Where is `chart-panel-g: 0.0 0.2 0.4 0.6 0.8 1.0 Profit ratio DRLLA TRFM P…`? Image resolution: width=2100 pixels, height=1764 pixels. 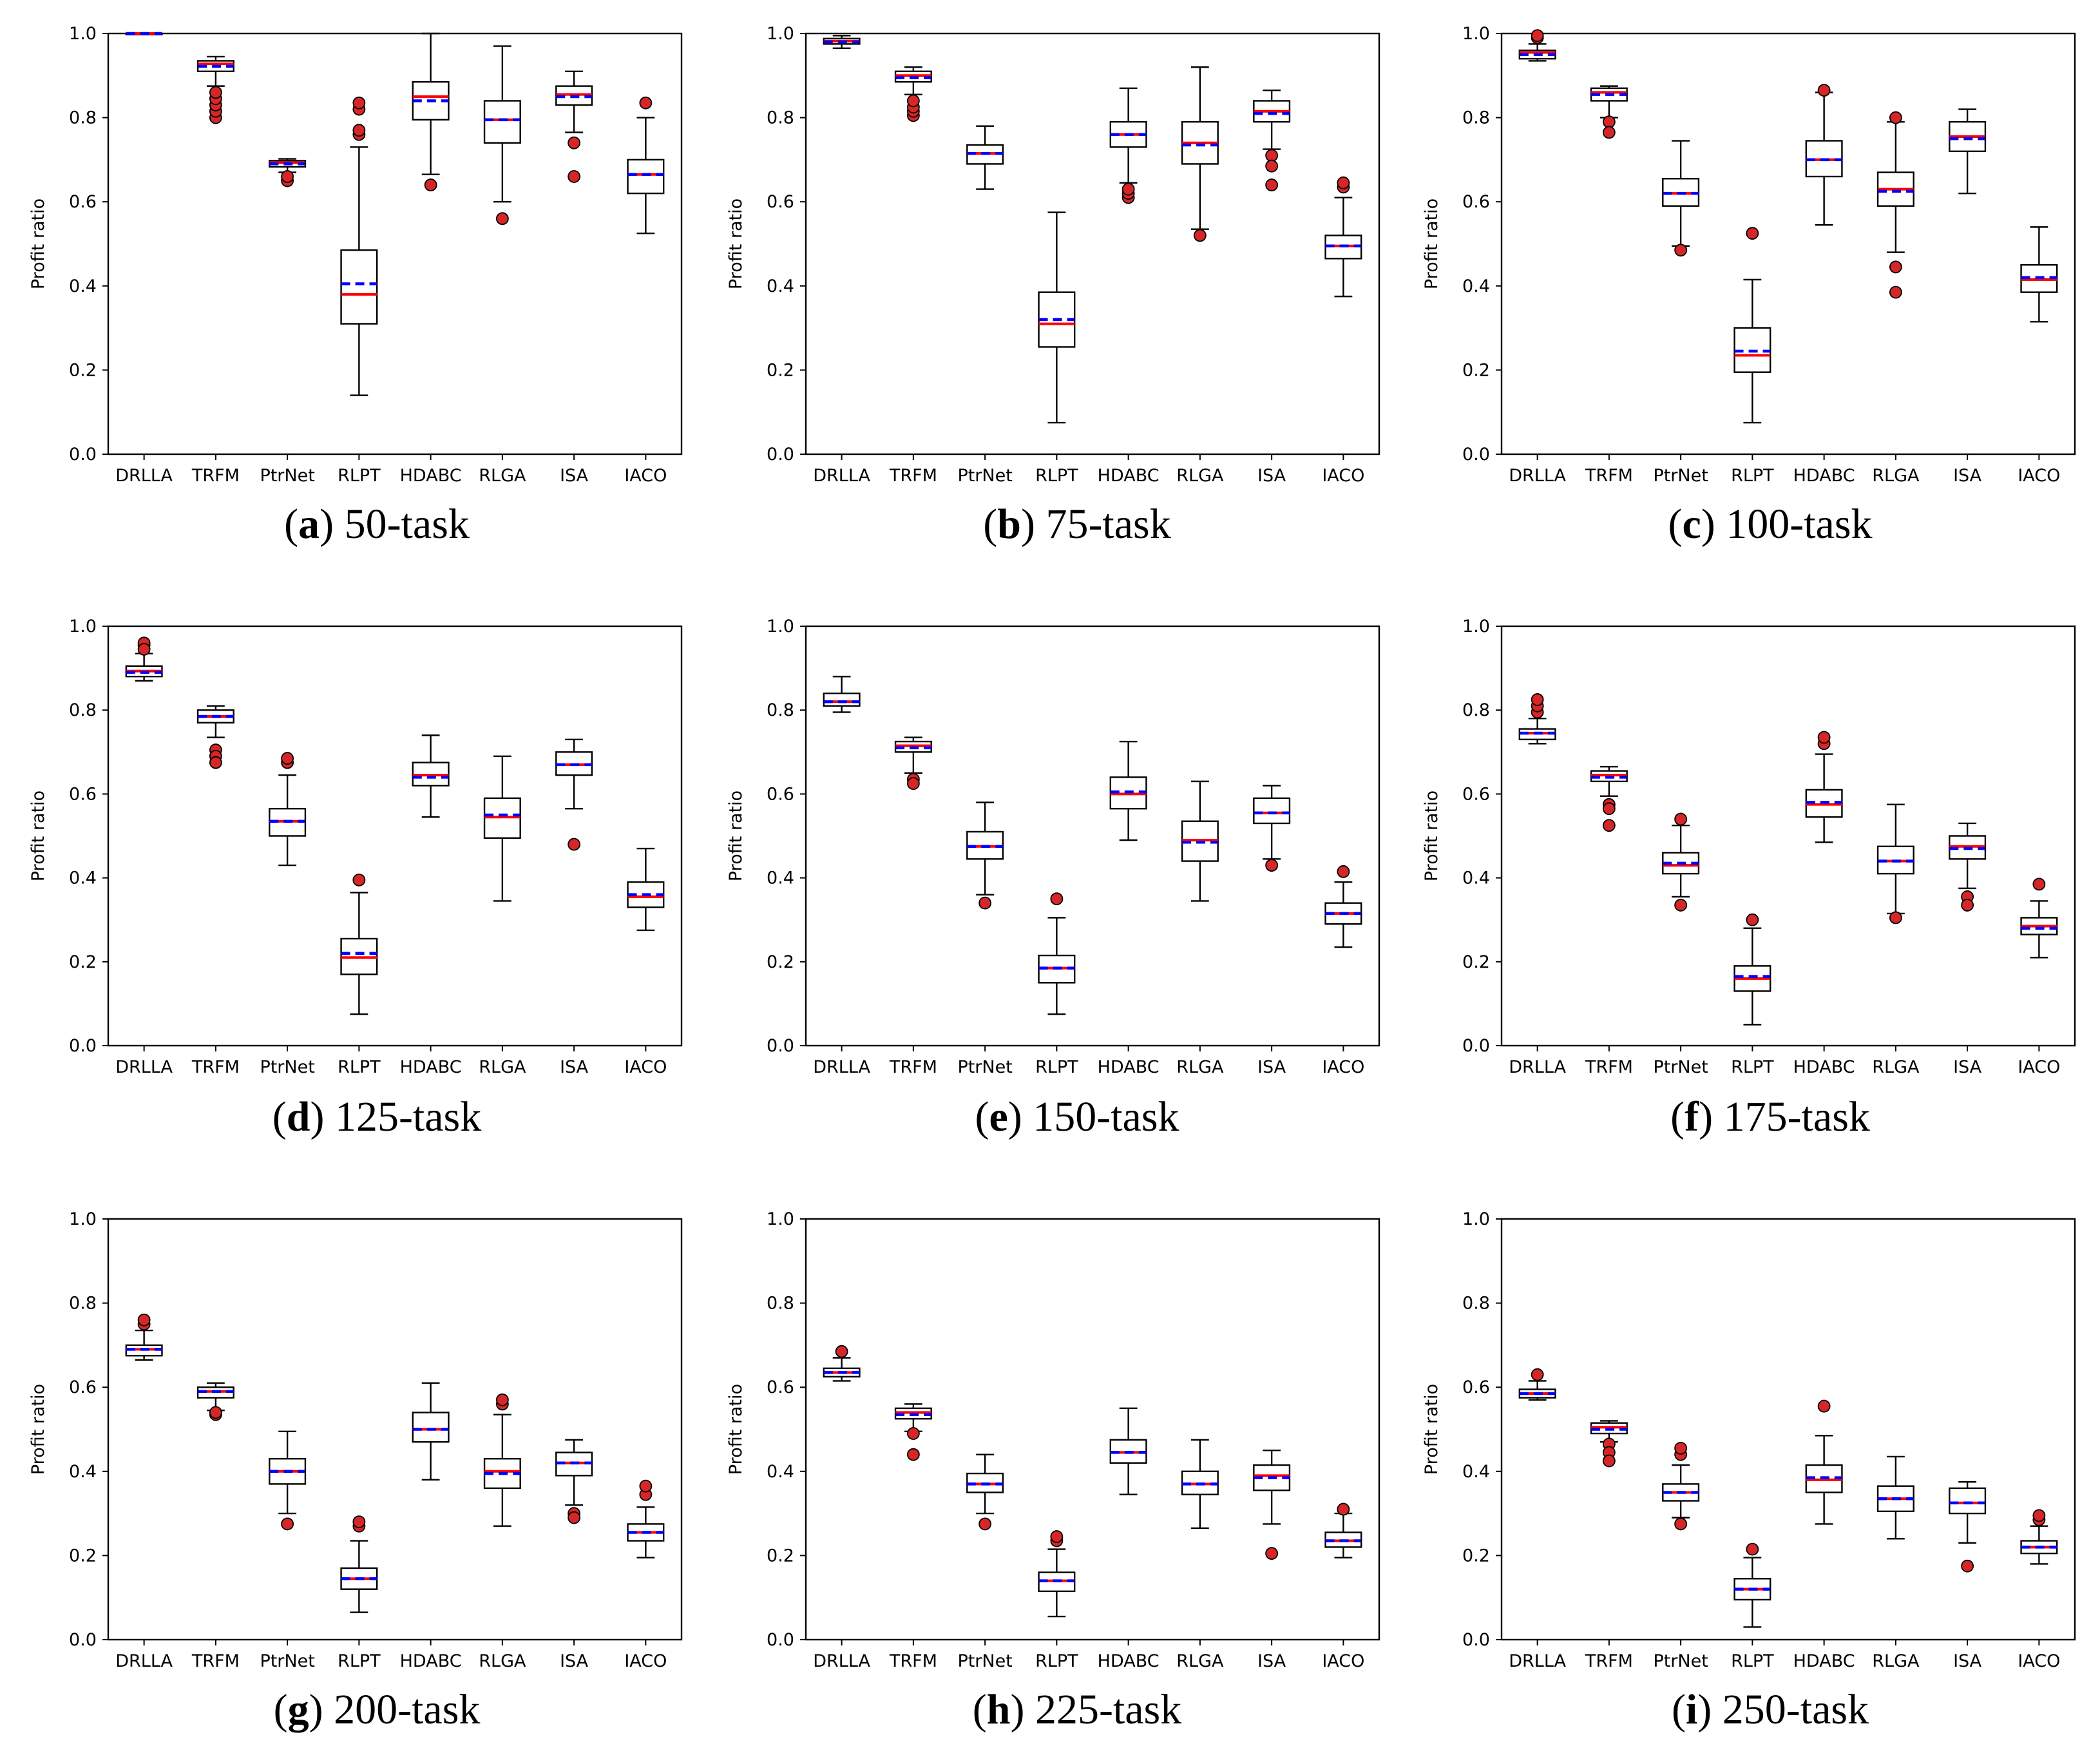 chart-panel-g: 0.0 0.2 0.4 0.6 0.8 1.0 Profit ratio DRLLA TRFM P… is located at coordinates (355, 1471).